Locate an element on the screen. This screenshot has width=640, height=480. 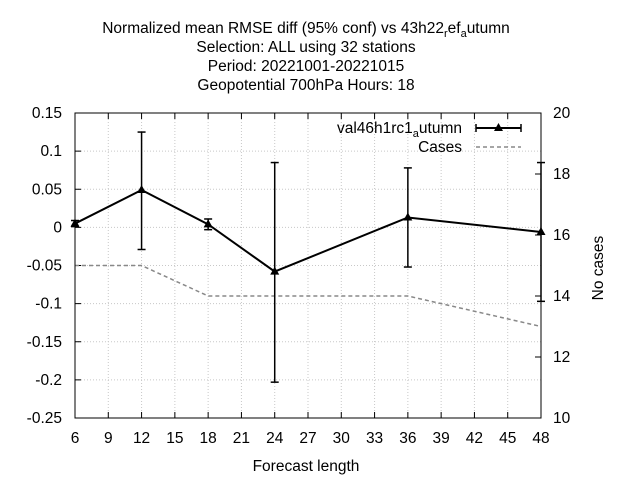
legend-label-main: val46h1rc1autumn is located at coordinates (399, 130).